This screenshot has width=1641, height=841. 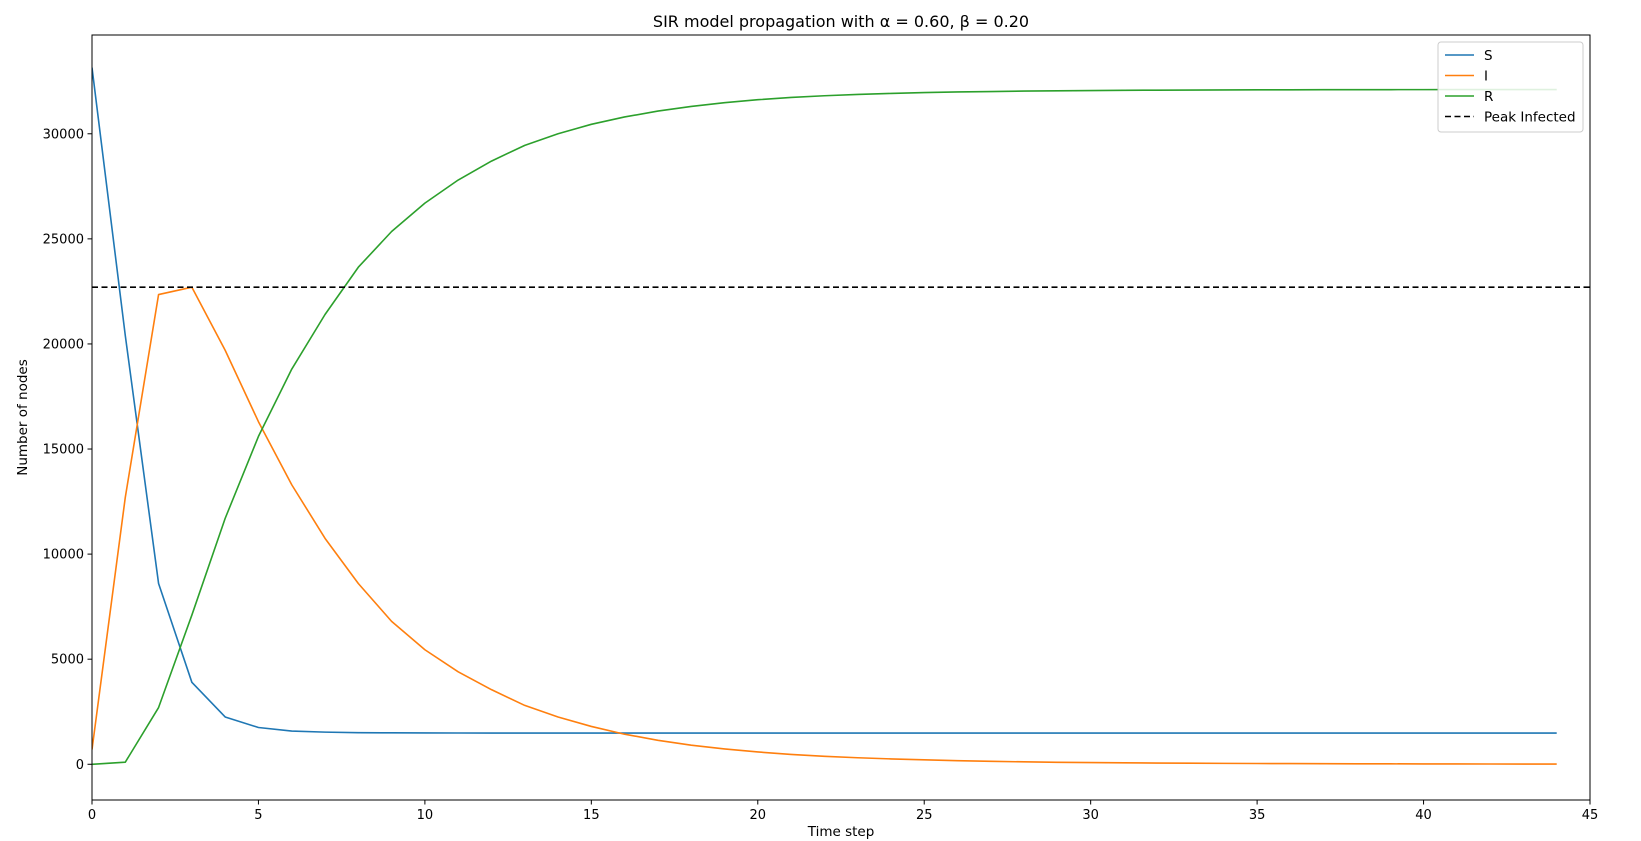 What do you see at coordinates (67, 660) in the screenshot?
I see `y-tick-label: 5000` at bounding box center [67, 660].